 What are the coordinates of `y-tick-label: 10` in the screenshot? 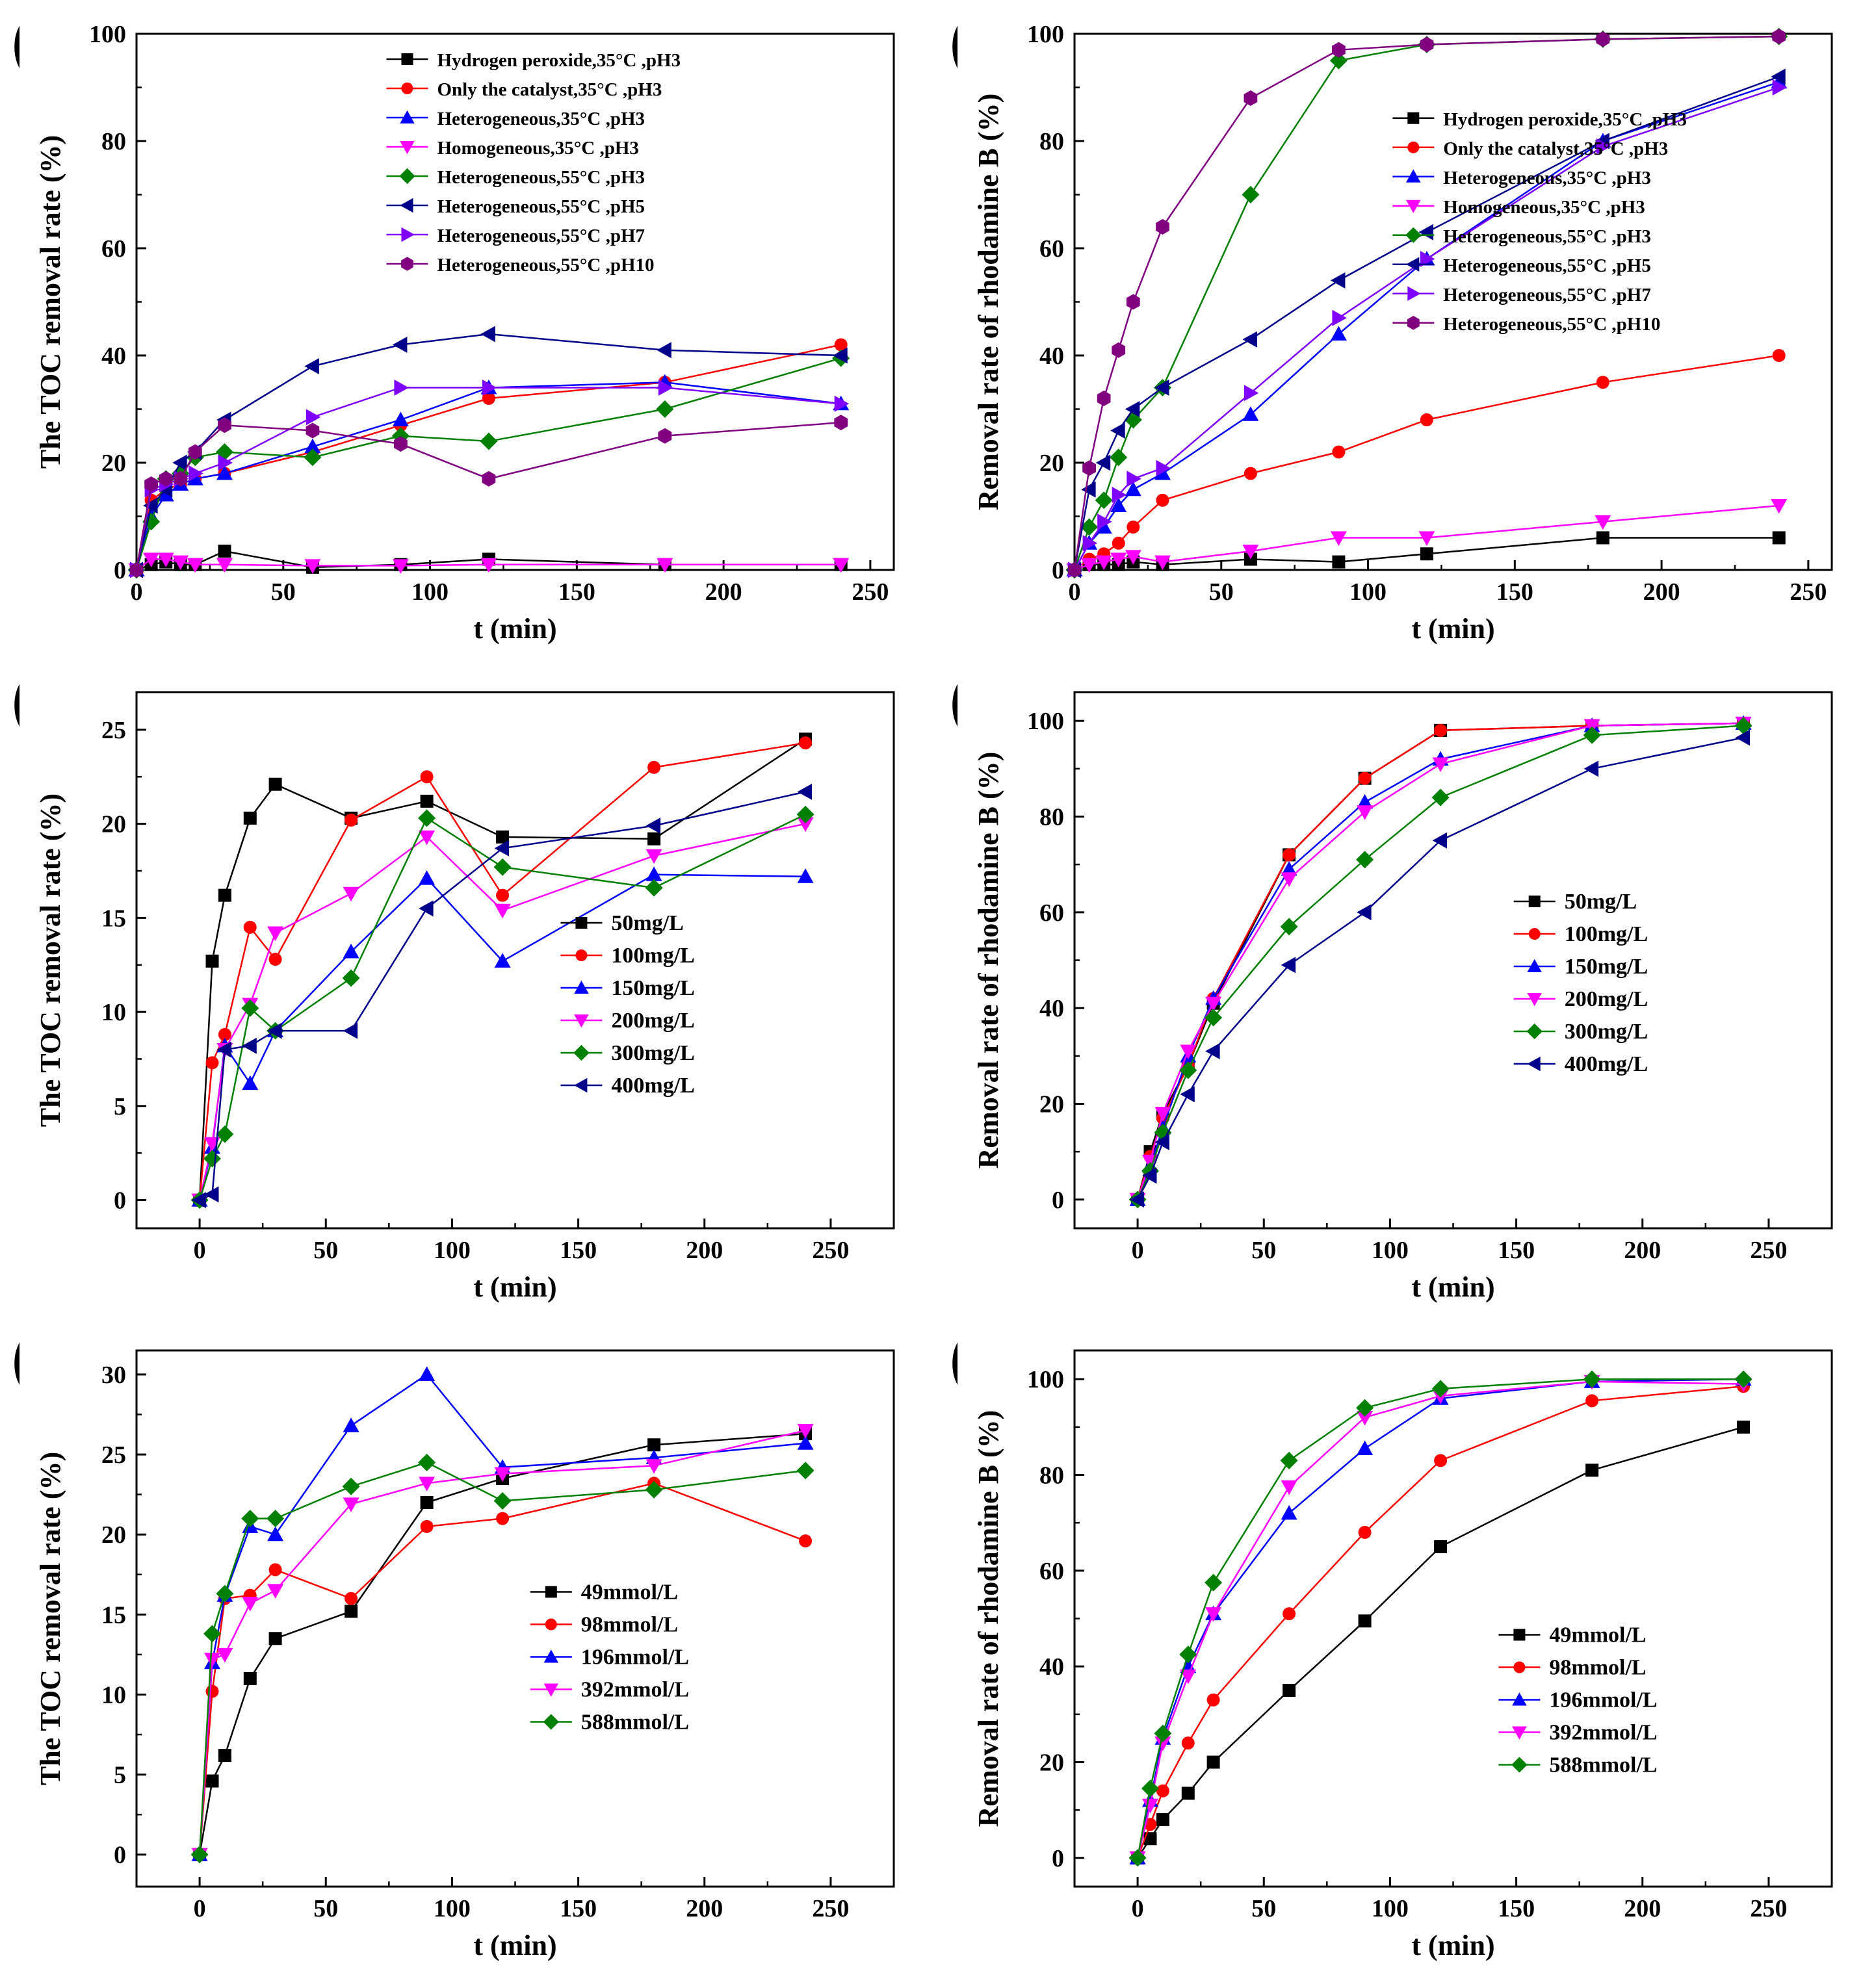 It's located at (113, 1012).